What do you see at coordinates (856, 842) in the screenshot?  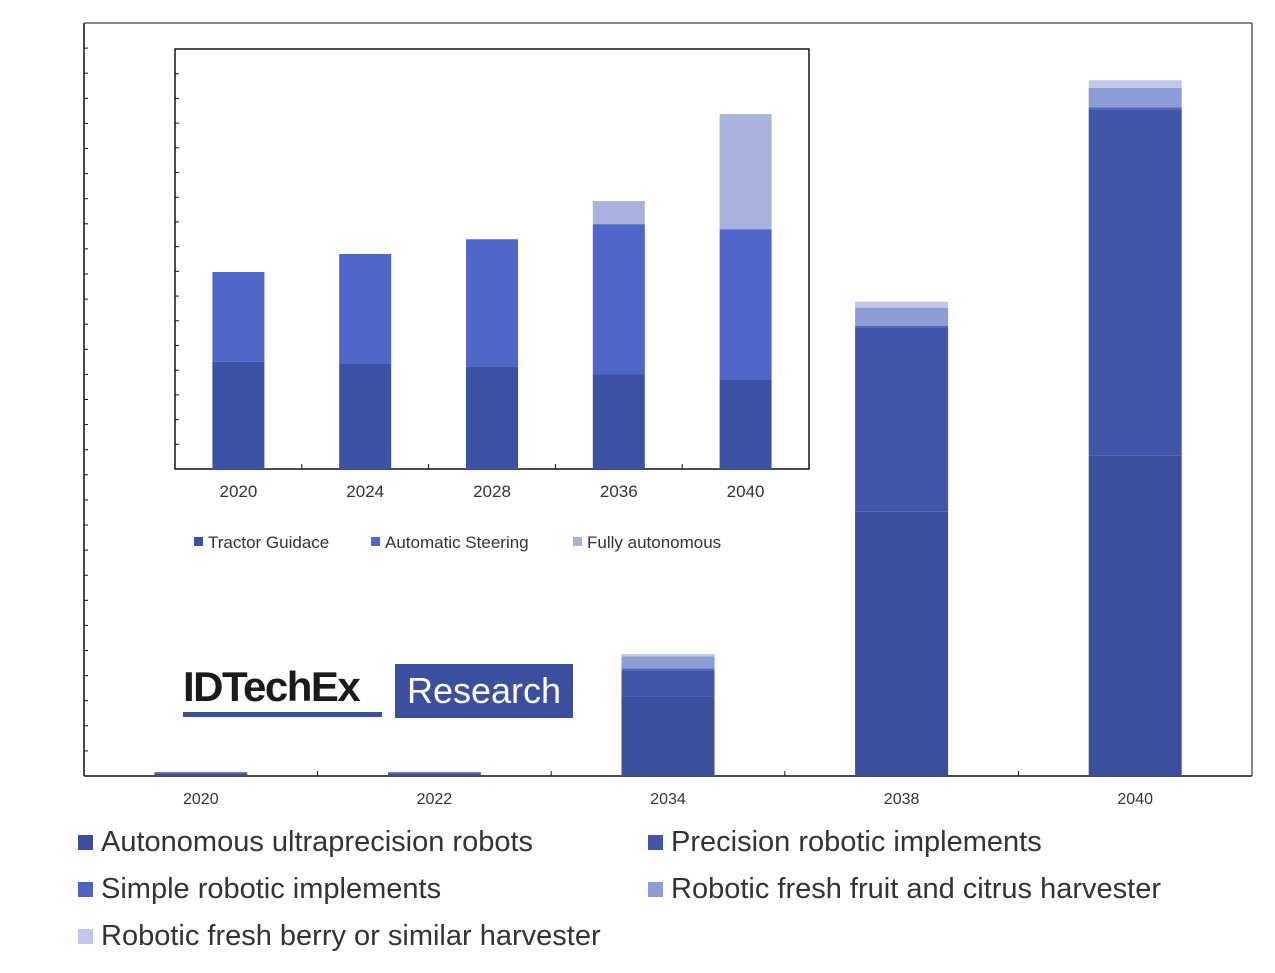 I see `legend-label: Precision robotic implements` at bounding box center [856, 842].